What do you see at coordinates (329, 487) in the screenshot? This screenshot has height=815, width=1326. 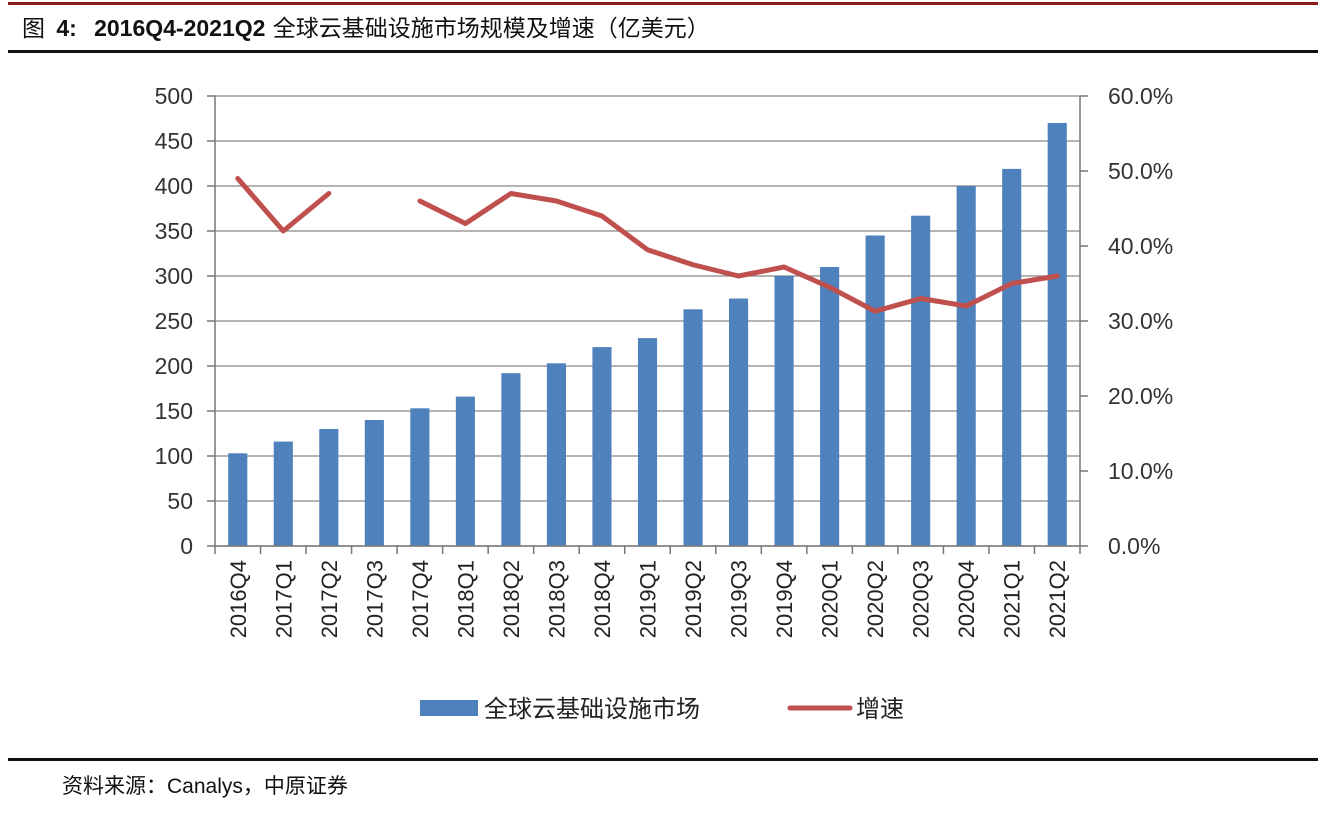 I see `bar-2017Q2` at bounding box center [329, 487].